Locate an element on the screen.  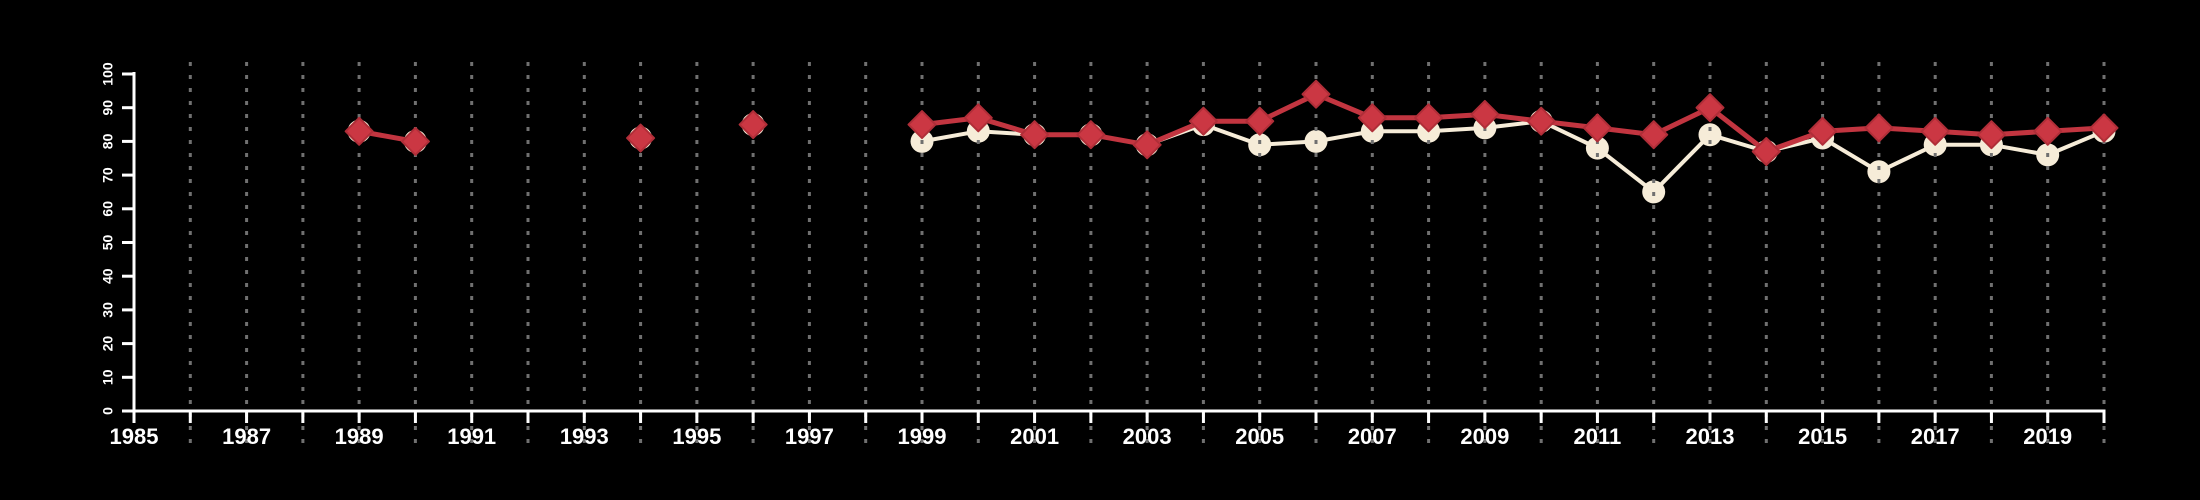
x-tick-label: 2013 is located at coordinates (1710, 436).